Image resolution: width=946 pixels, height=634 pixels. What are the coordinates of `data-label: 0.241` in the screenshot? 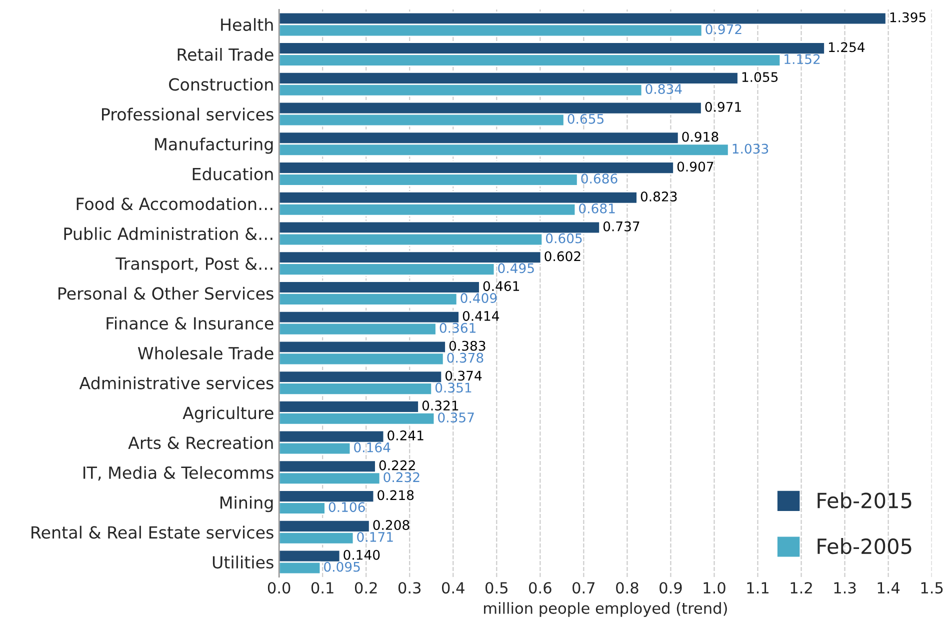 It's located at (406, 435).